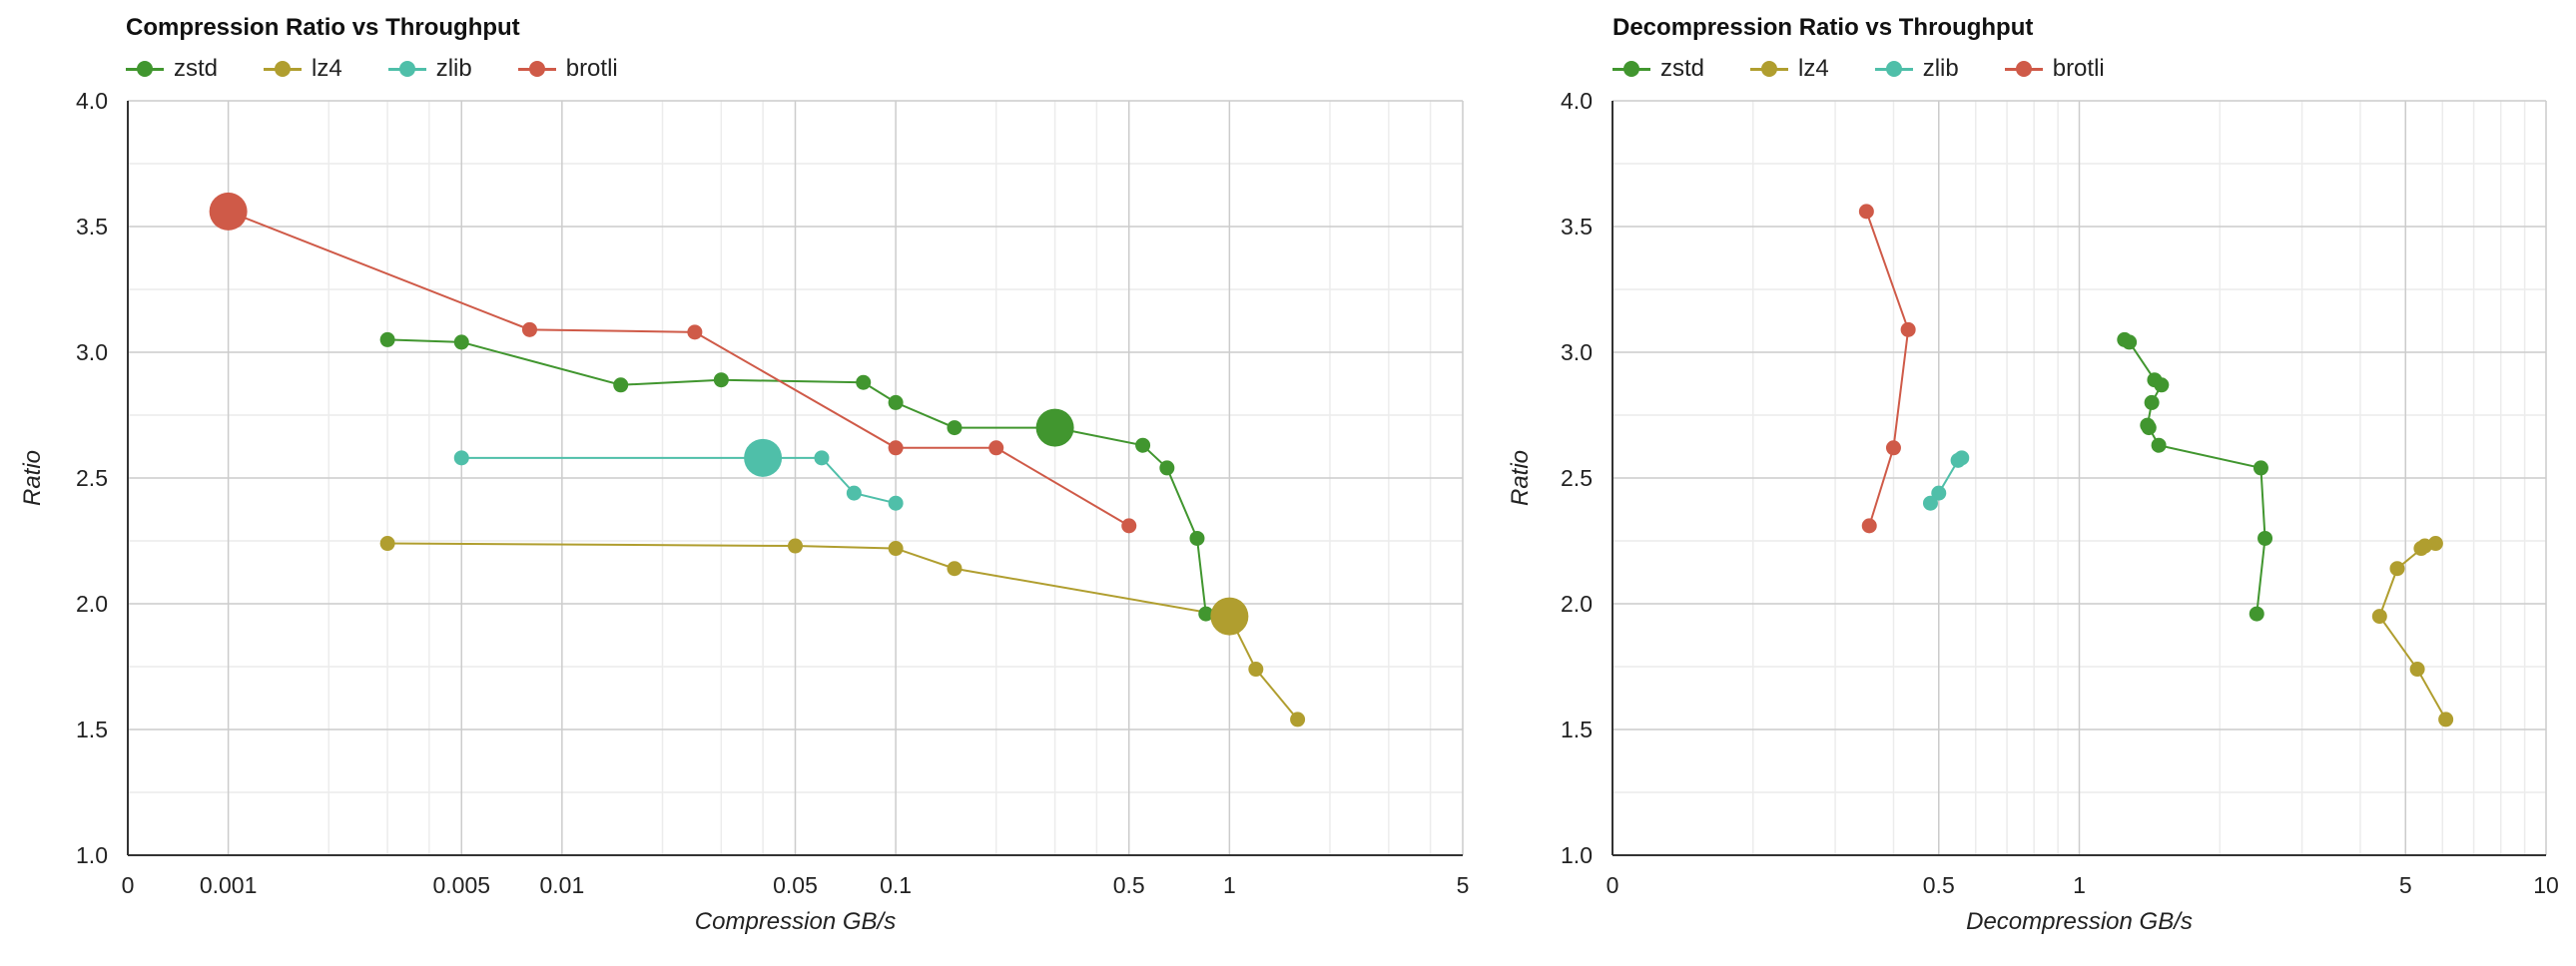  What do you see at coordinates (763, 457) in the screenshot?
I see `highlight-point-zlib` at bounding box center [763, 457].